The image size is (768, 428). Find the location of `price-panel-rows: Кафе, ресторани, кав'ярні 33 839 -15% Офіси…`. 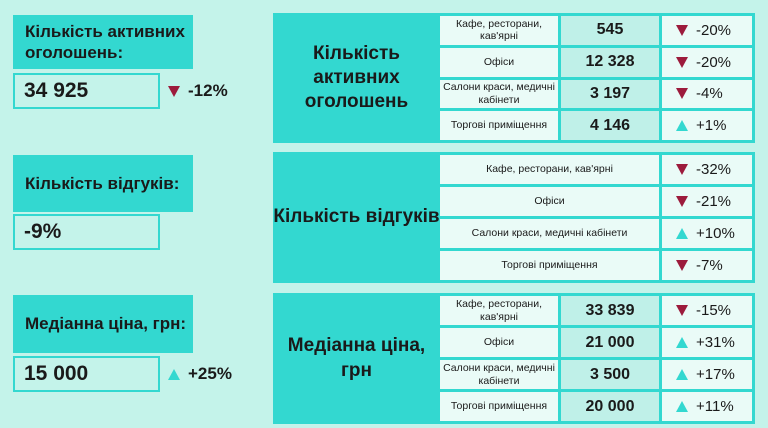

price-panel-rows: Кафе, ресторани, кав'ярні 33 839 -15% Офіси… is located at coordinates (596, 358).